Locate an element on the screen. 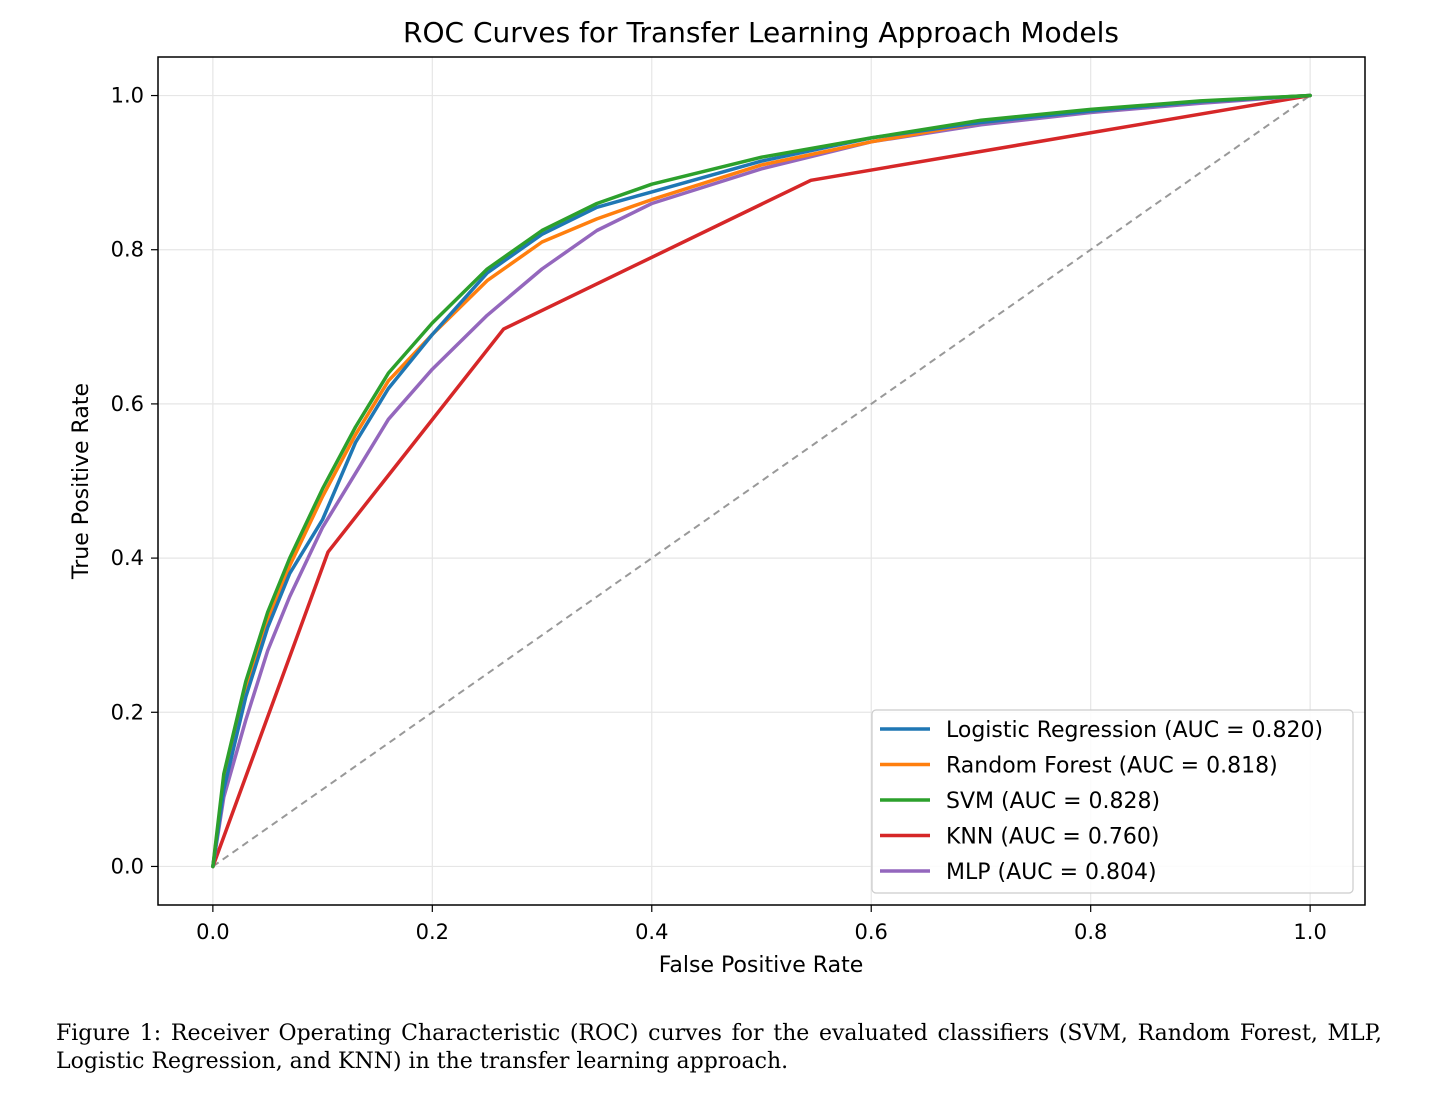 The image size is (1442, 1111). y-tick-label: 0.8 is located at coordinates (127, 250).